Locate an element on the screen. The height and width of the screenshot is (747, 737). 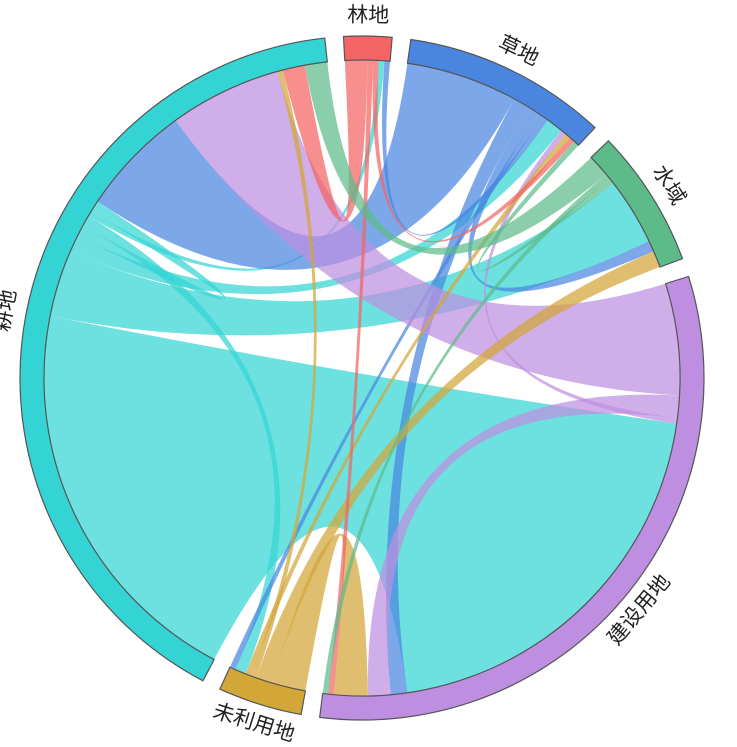
group-arc-caoDi is located at coordinates (501, 92).